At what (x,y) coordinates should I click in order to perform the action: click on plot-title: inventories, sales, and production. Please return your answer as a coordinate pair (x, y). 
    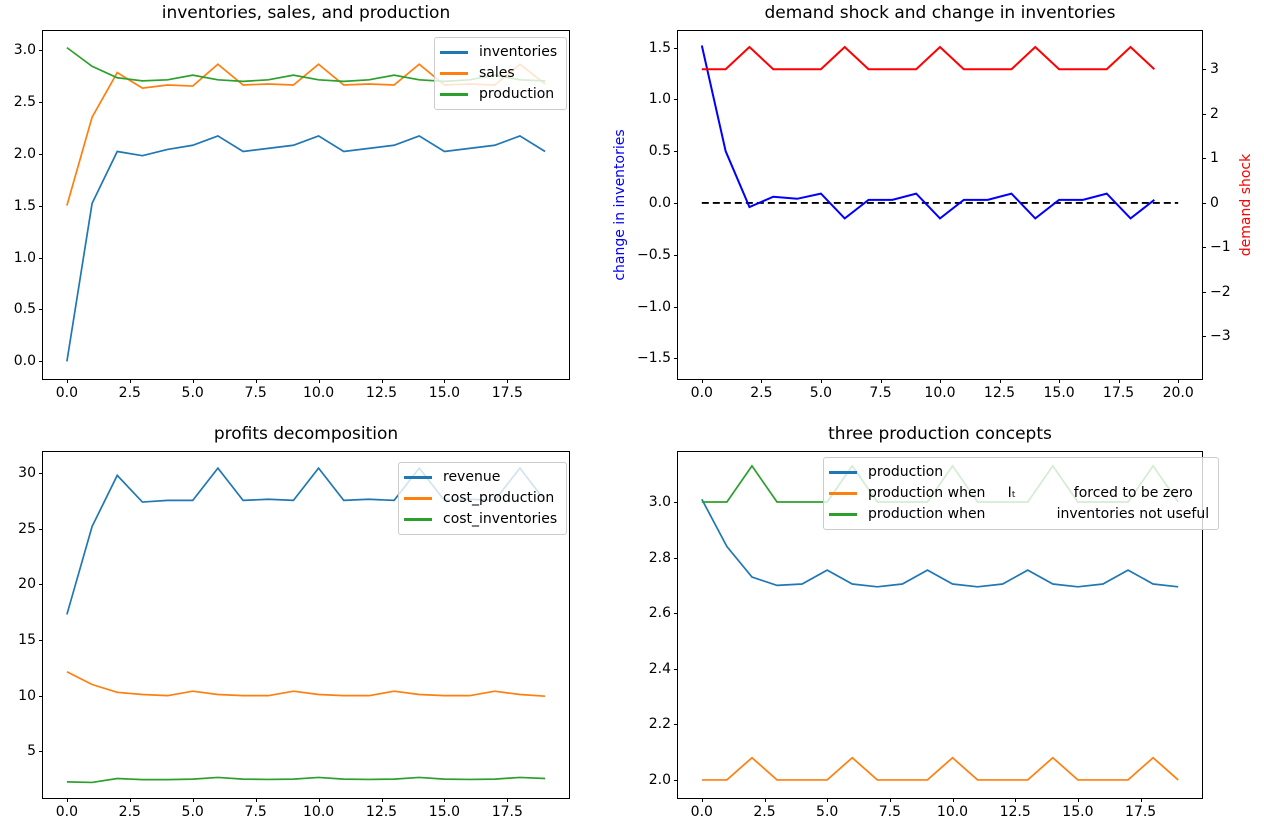
    Looking at the image, I should click on (306, 13).